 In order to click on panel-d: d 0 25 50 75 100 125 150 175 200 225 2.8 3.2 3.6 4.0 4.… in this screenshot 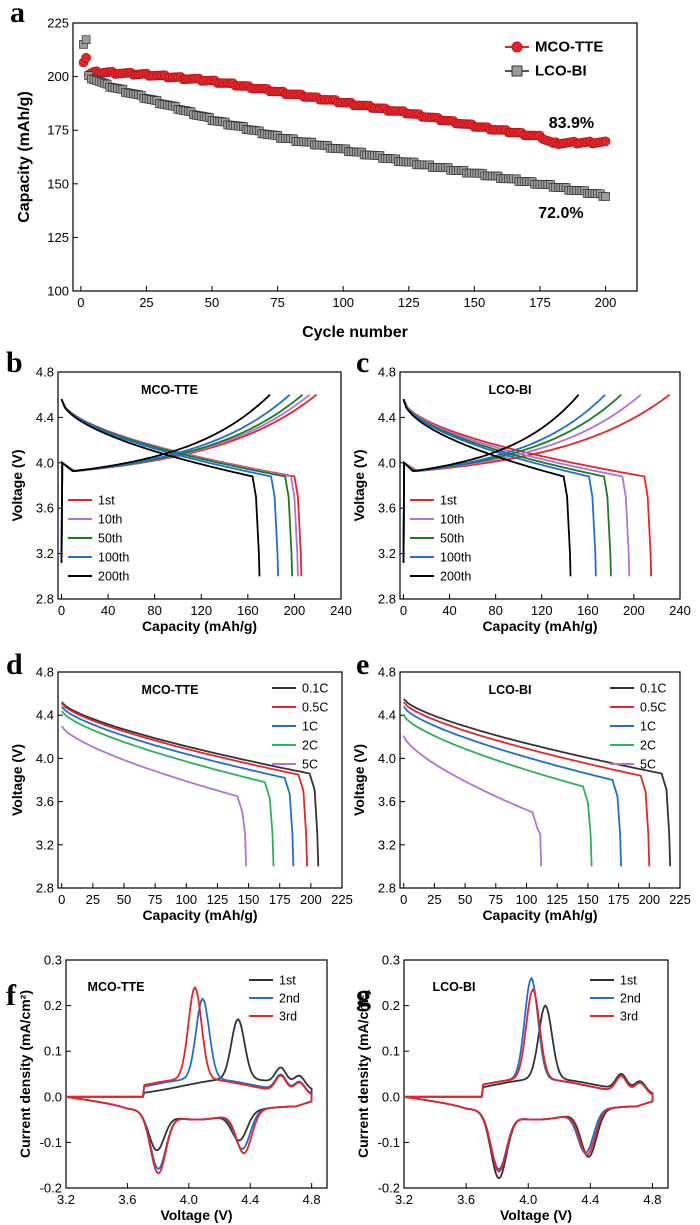, I will do `click(179, 785)`.